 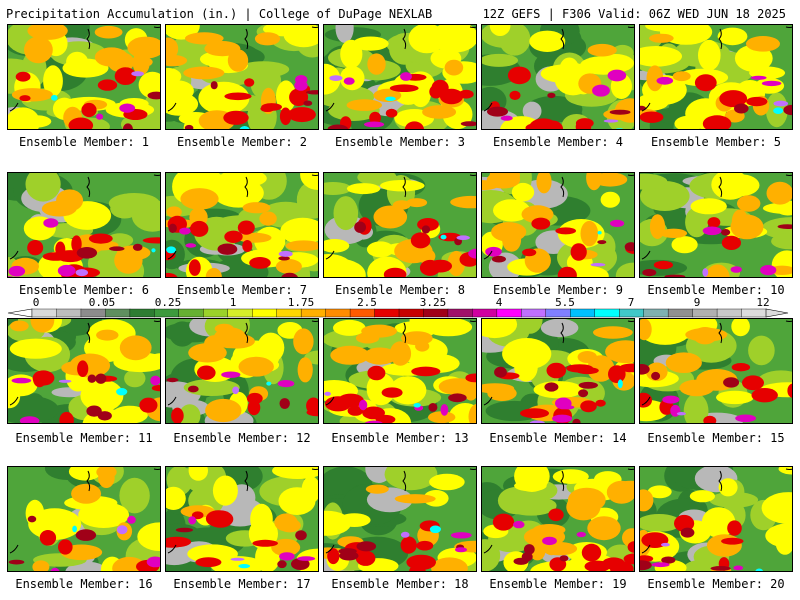 I want to click on ensemble-member-label: Ensemble Member: 7, so click(x=242, y=290).